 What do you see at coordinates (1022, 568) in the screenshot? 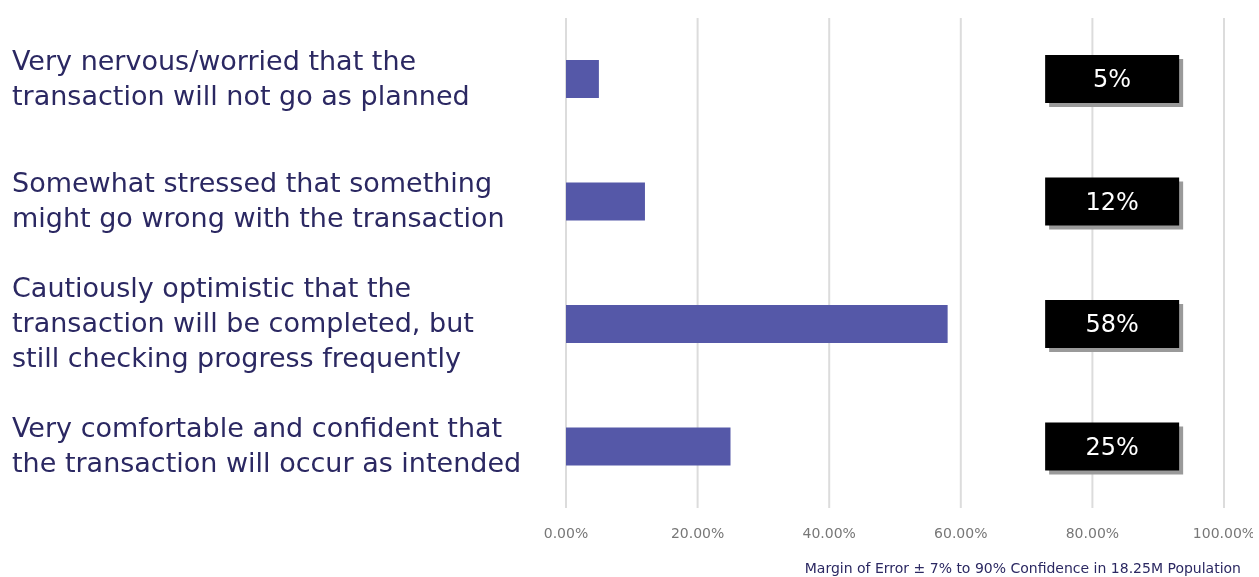
I see `text: Margin of Error ± 7% to 90% Confidence in 18.25M Population` at bounding box center [1022, 568].